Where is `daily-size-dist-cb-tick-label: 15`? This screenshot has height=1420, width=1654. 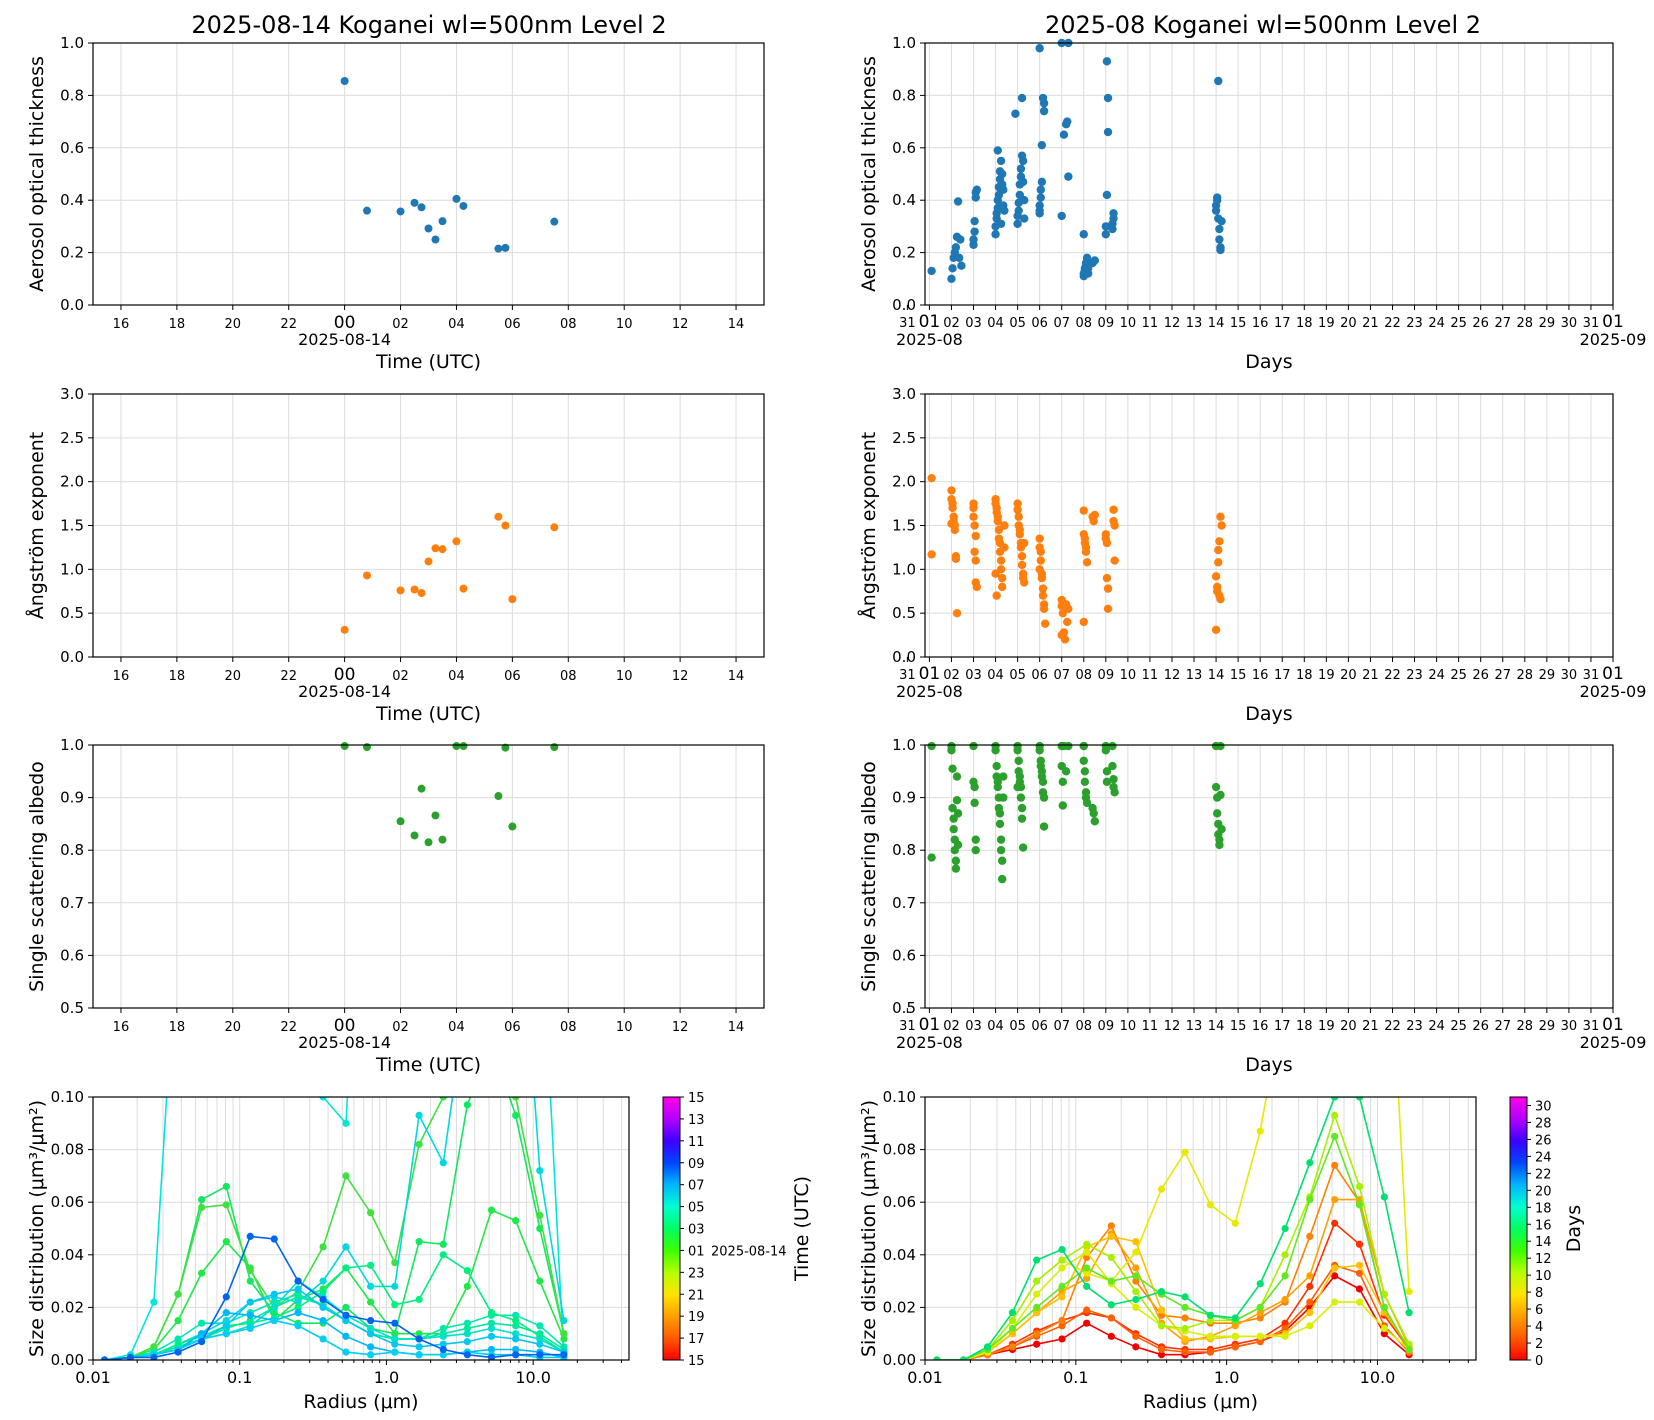 daily-size-dist-cb-tick-label: 15 is located at coordinates (696, 1361).